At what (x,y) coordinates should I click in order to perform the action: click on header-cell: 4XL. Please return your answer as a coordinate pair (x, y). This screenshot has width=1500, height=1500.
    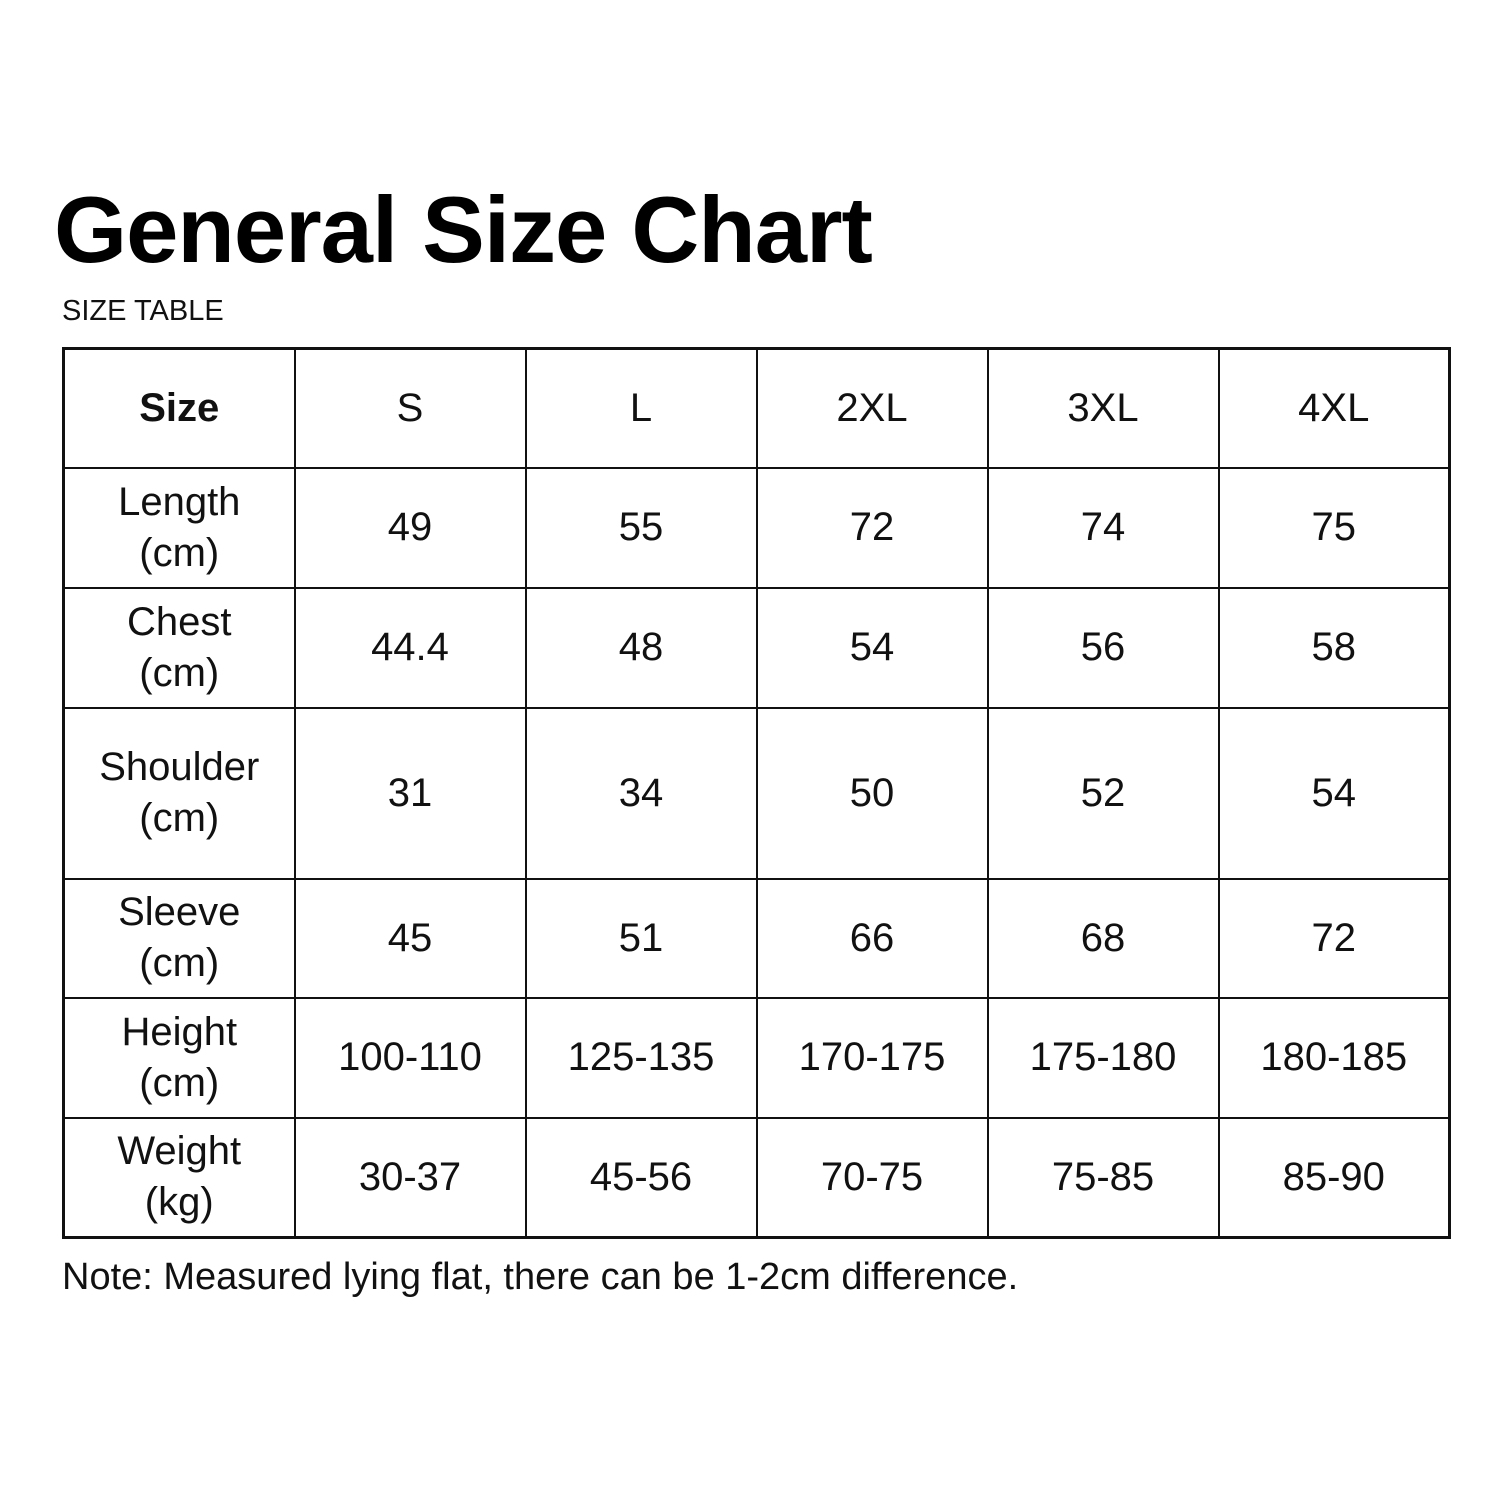
    Looking at the image, I should click on (1334, 408).